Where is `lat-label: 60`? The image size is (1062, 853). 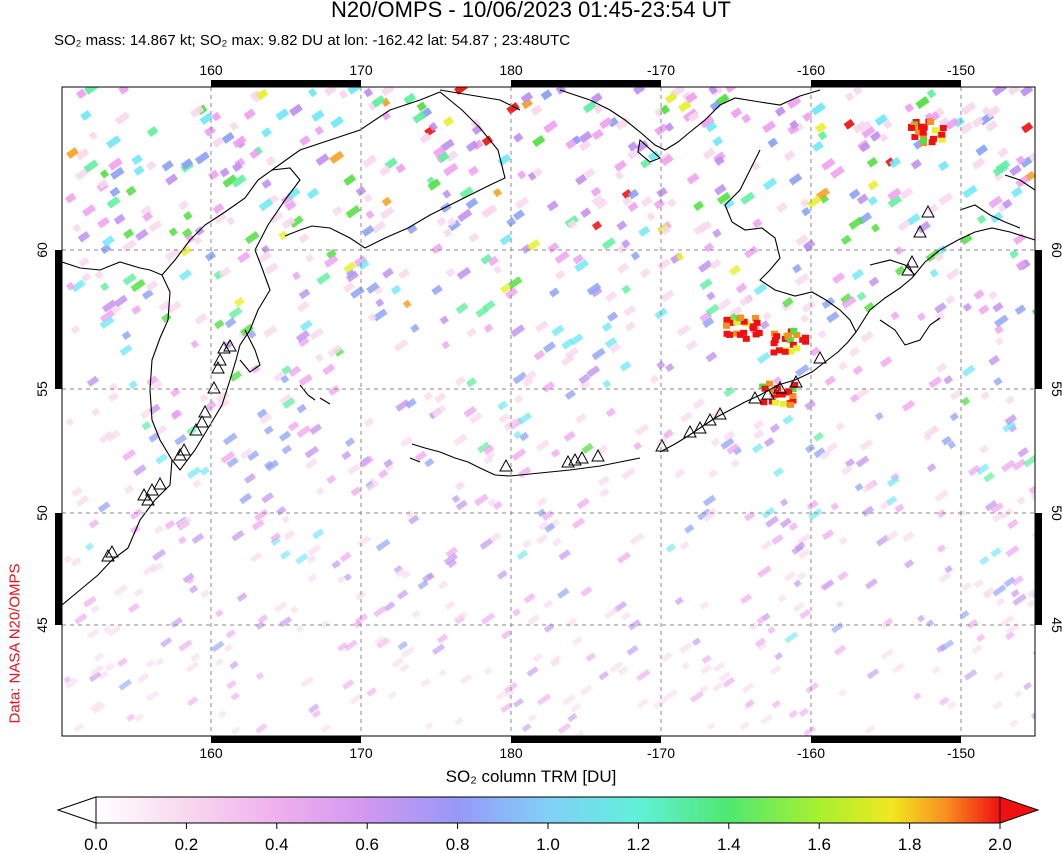
lat-label: 60 is located at coordinates (1055, 250).